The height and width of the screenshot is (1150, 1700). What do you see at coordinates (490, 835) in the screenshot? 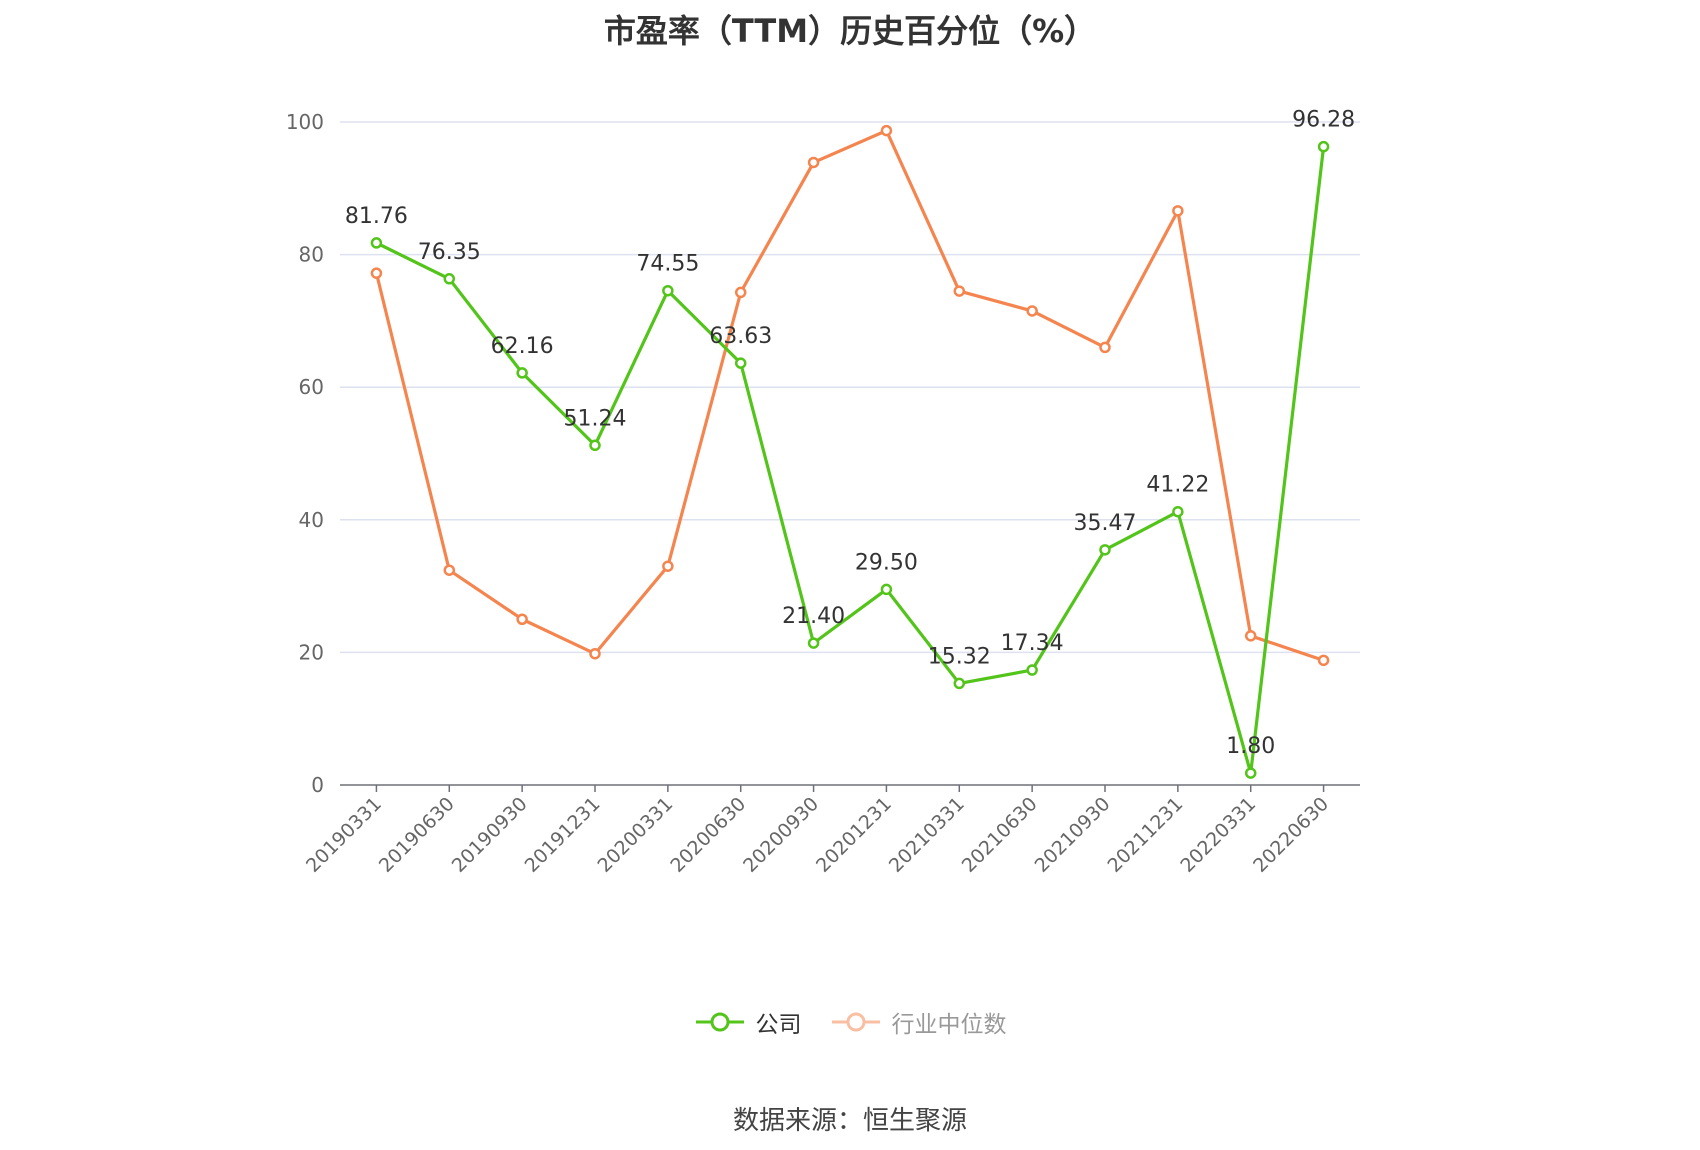
I see `x-tick-label: 20190930` at bounding box center [490, 835].